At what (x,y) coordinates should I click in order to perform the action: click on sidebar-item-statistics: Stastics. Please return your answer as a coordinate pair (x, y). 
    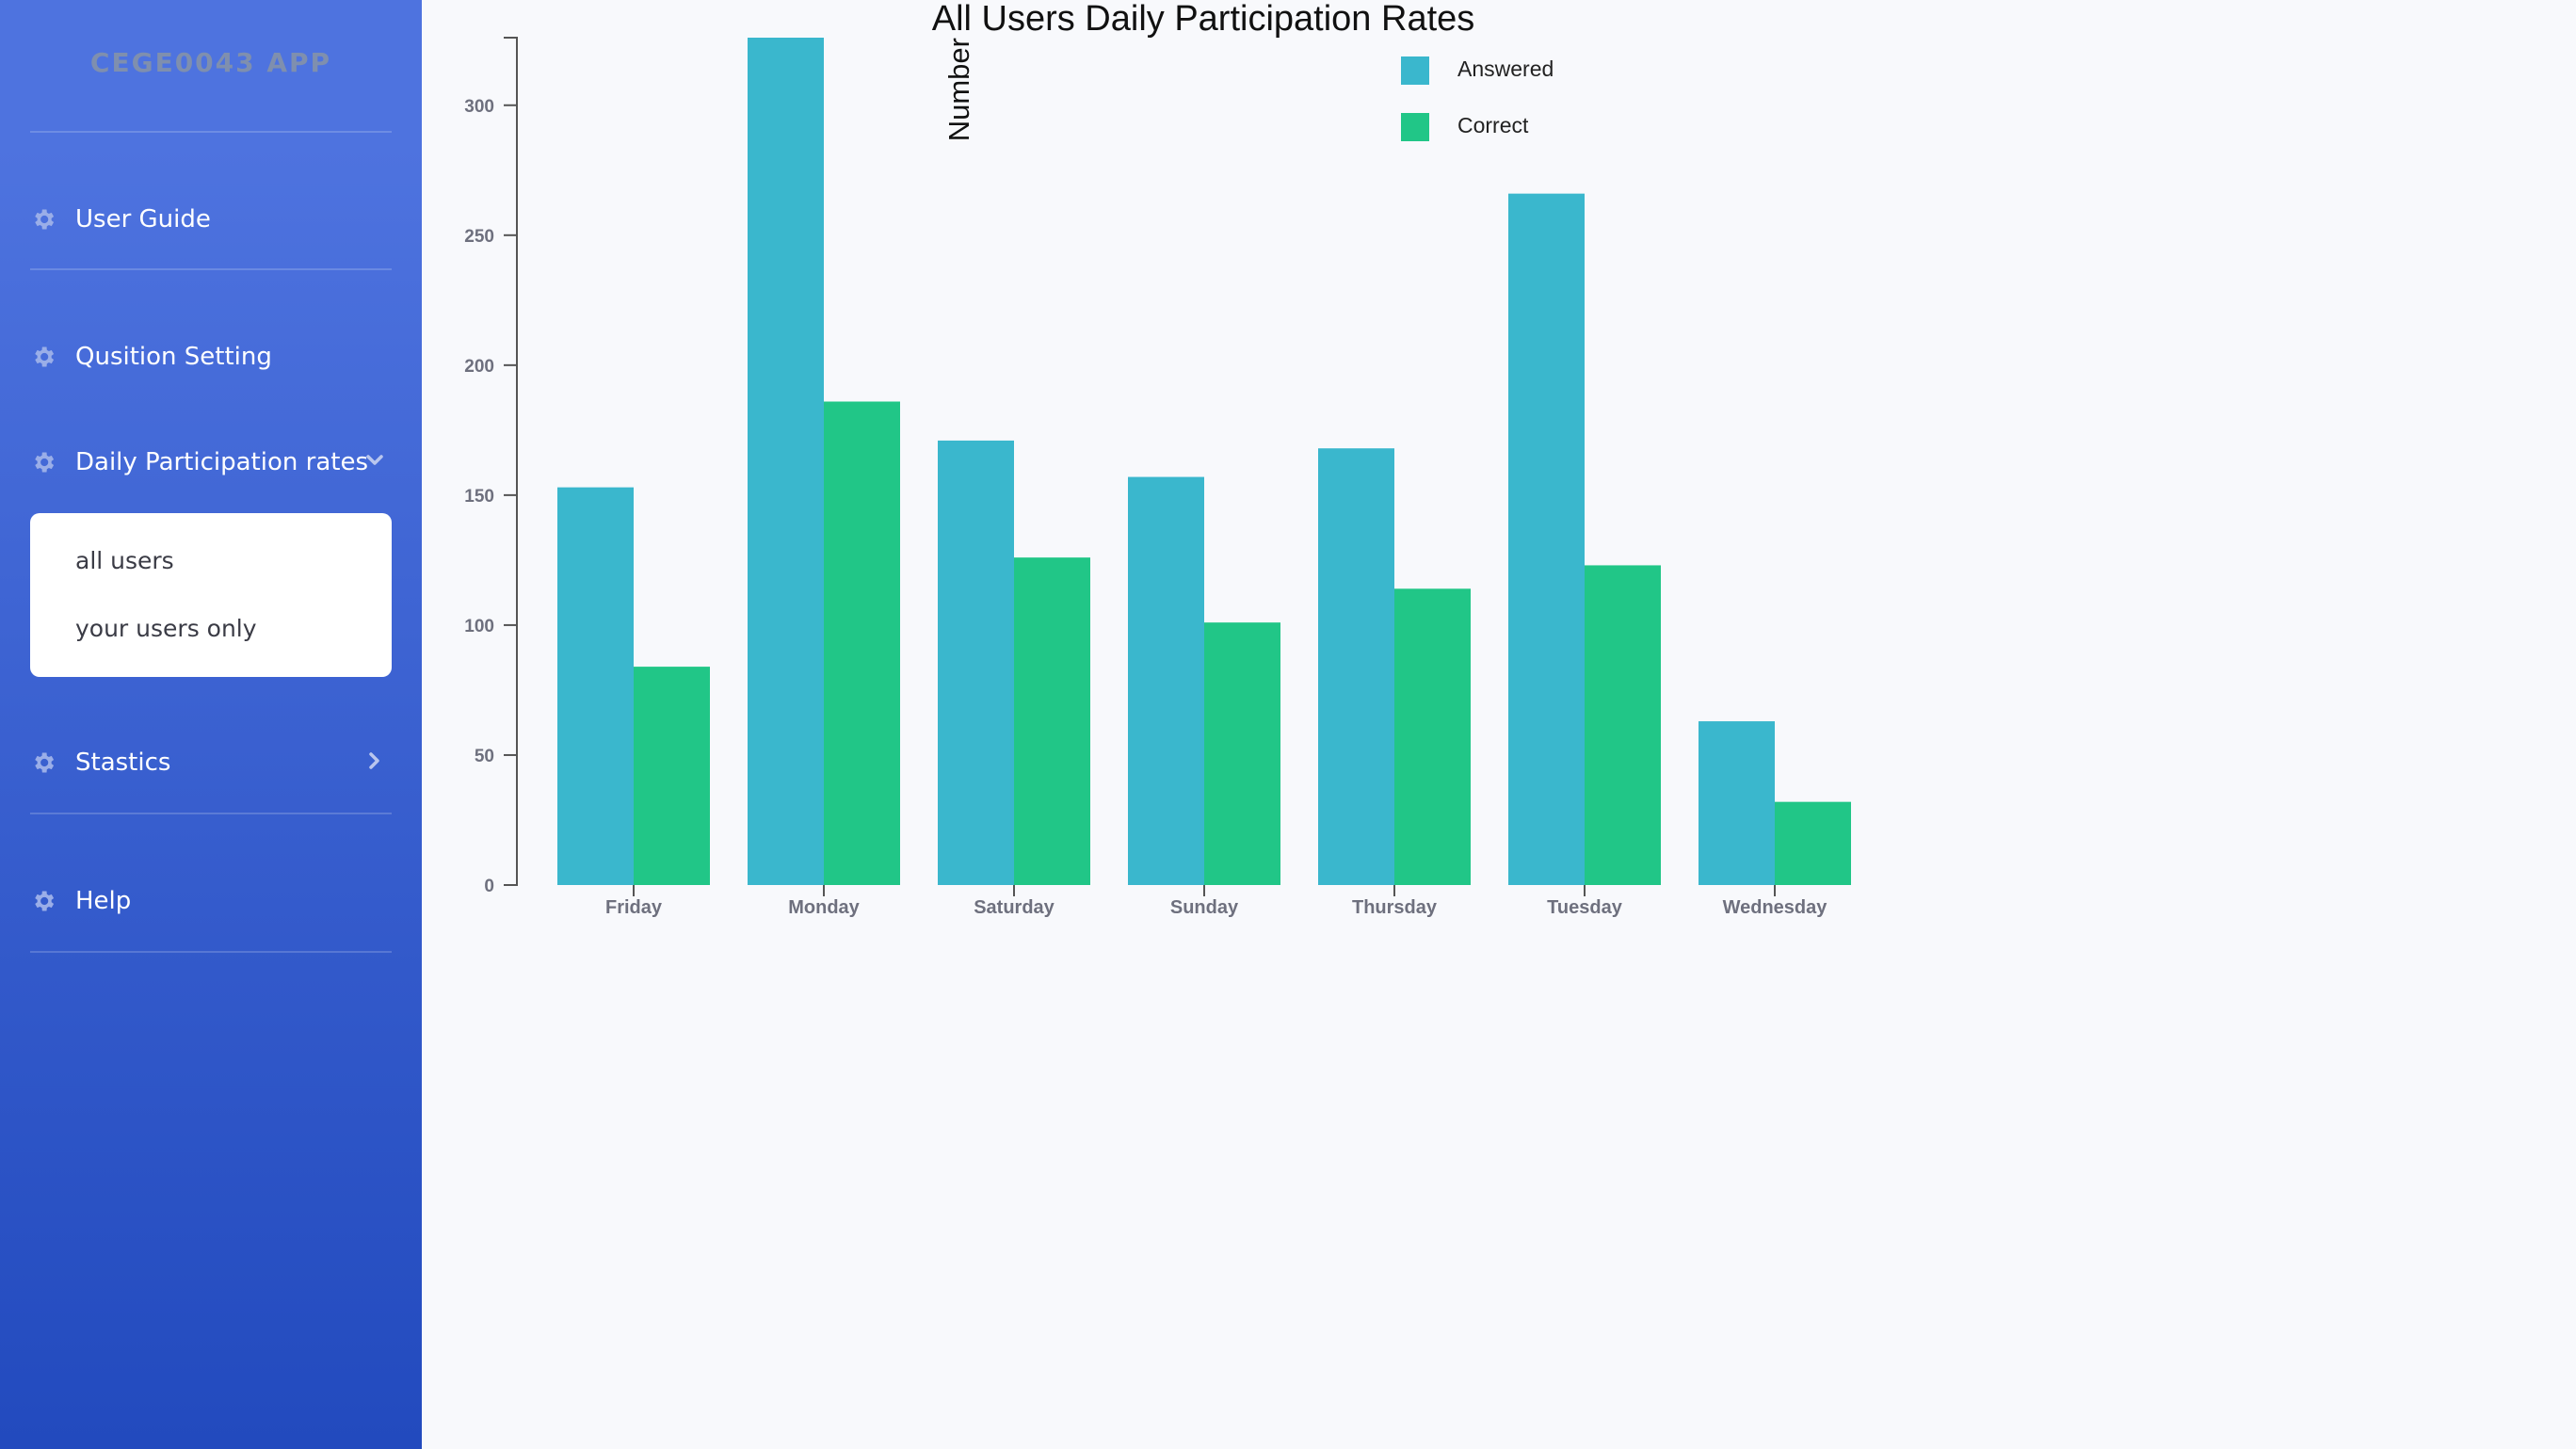
    Looking at the image, I should click on (211, 762).